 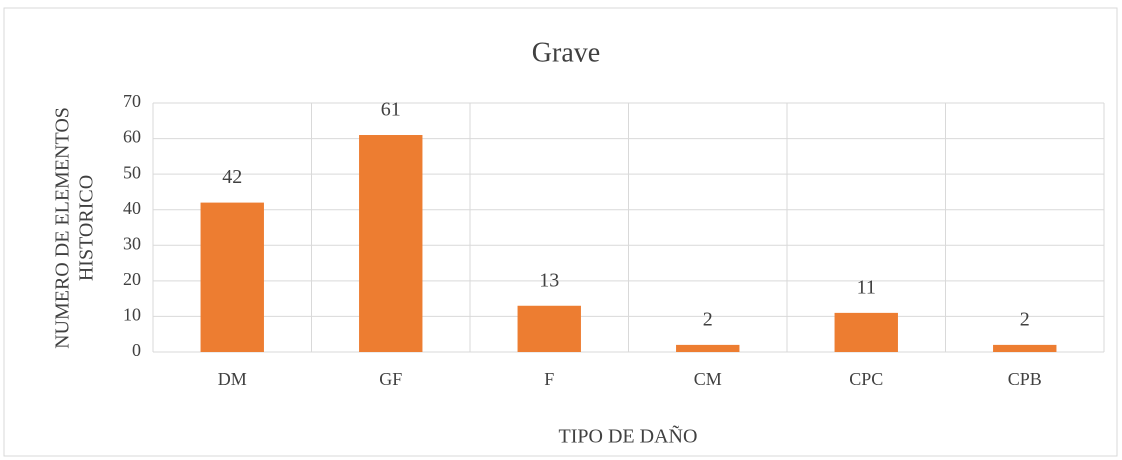 I want to click on y-tick-label: 40, so click(x=132, y=208).